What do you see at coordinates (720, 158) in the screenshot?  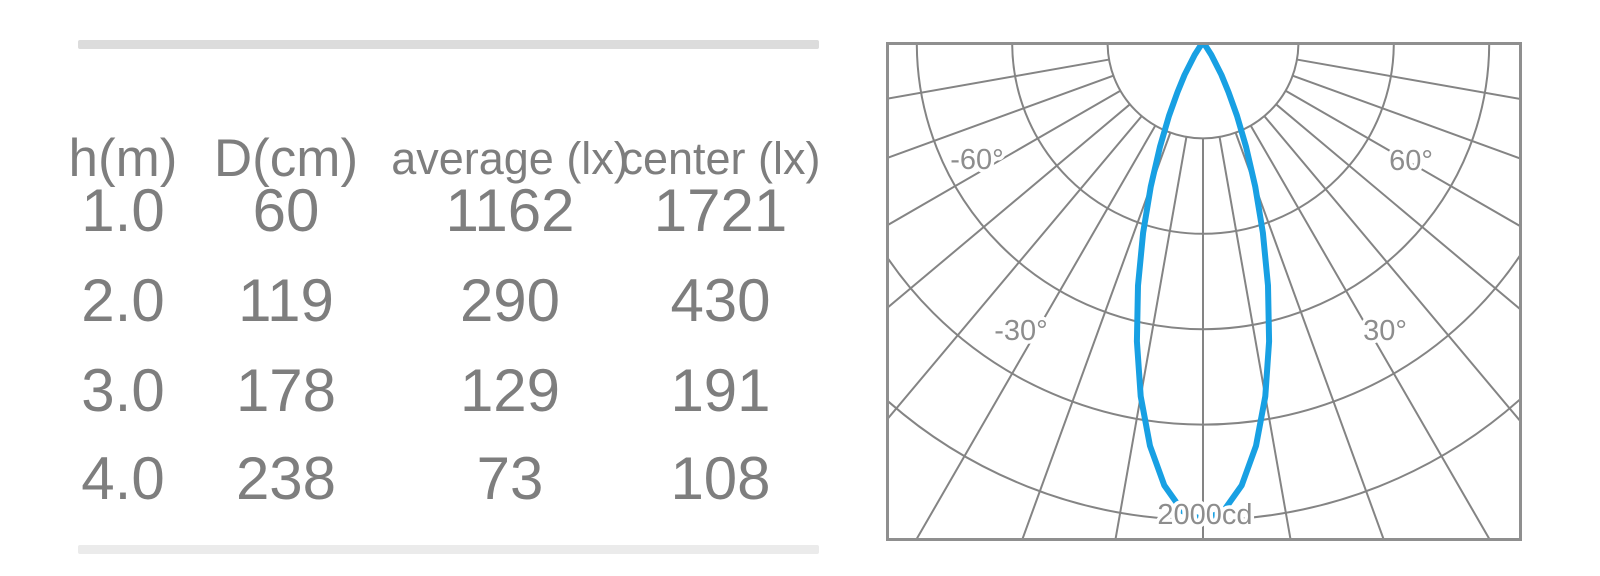 I see `column-header-center: center (lx)` at bounding box center [720, 158].